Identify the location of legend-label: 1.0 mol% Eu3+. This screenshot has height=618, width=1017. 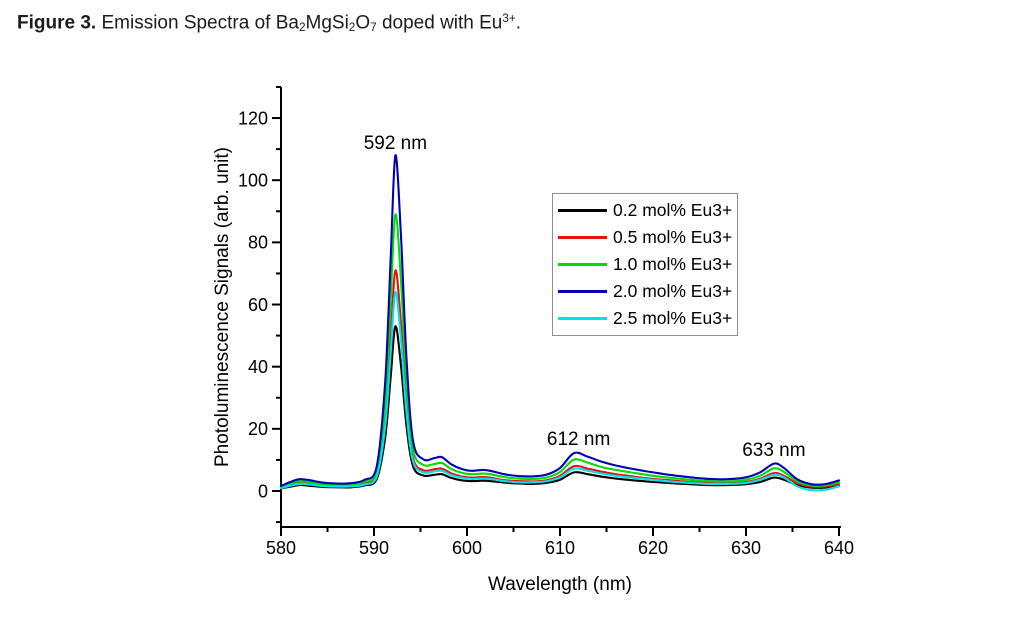
(673, 264).